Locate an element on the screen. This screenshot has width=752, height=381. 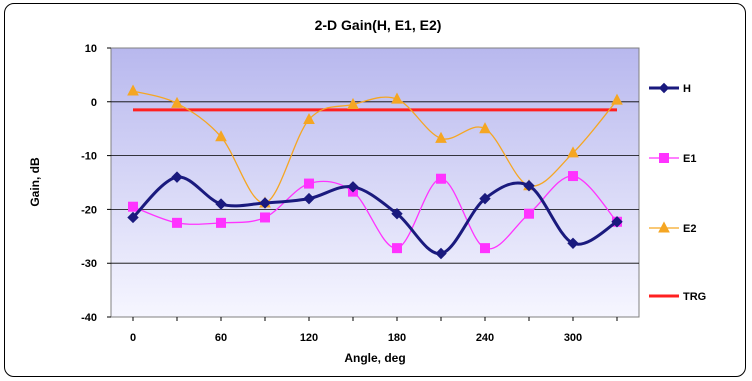
legend-label: H is located at coordinates (687, 89).